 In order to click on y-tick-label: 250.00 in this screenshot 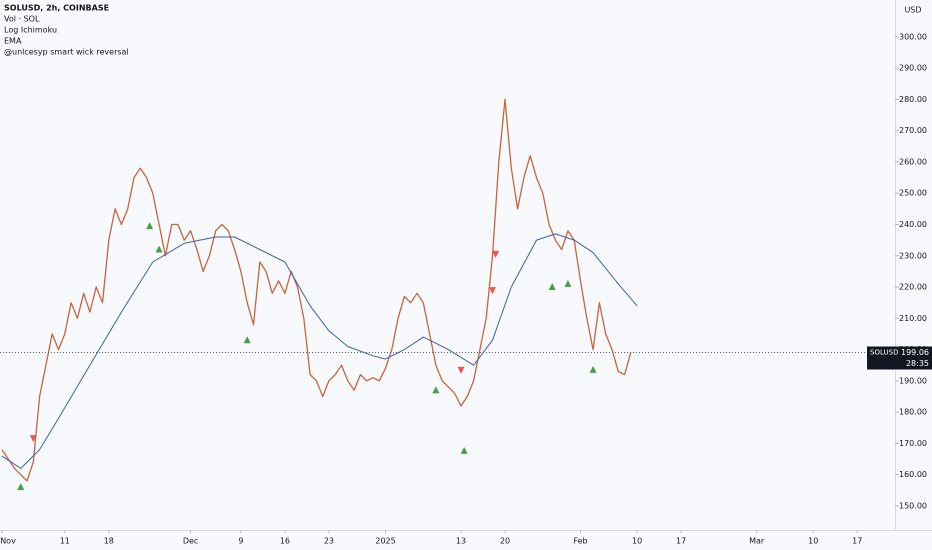, I will do `click(913, 193)`.